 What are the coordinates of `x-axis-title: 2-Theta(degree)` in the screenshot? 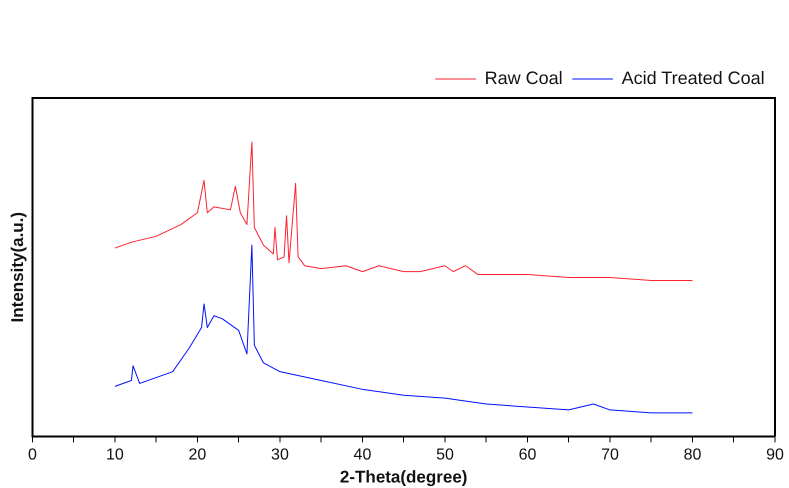 It's located at (404, 476).